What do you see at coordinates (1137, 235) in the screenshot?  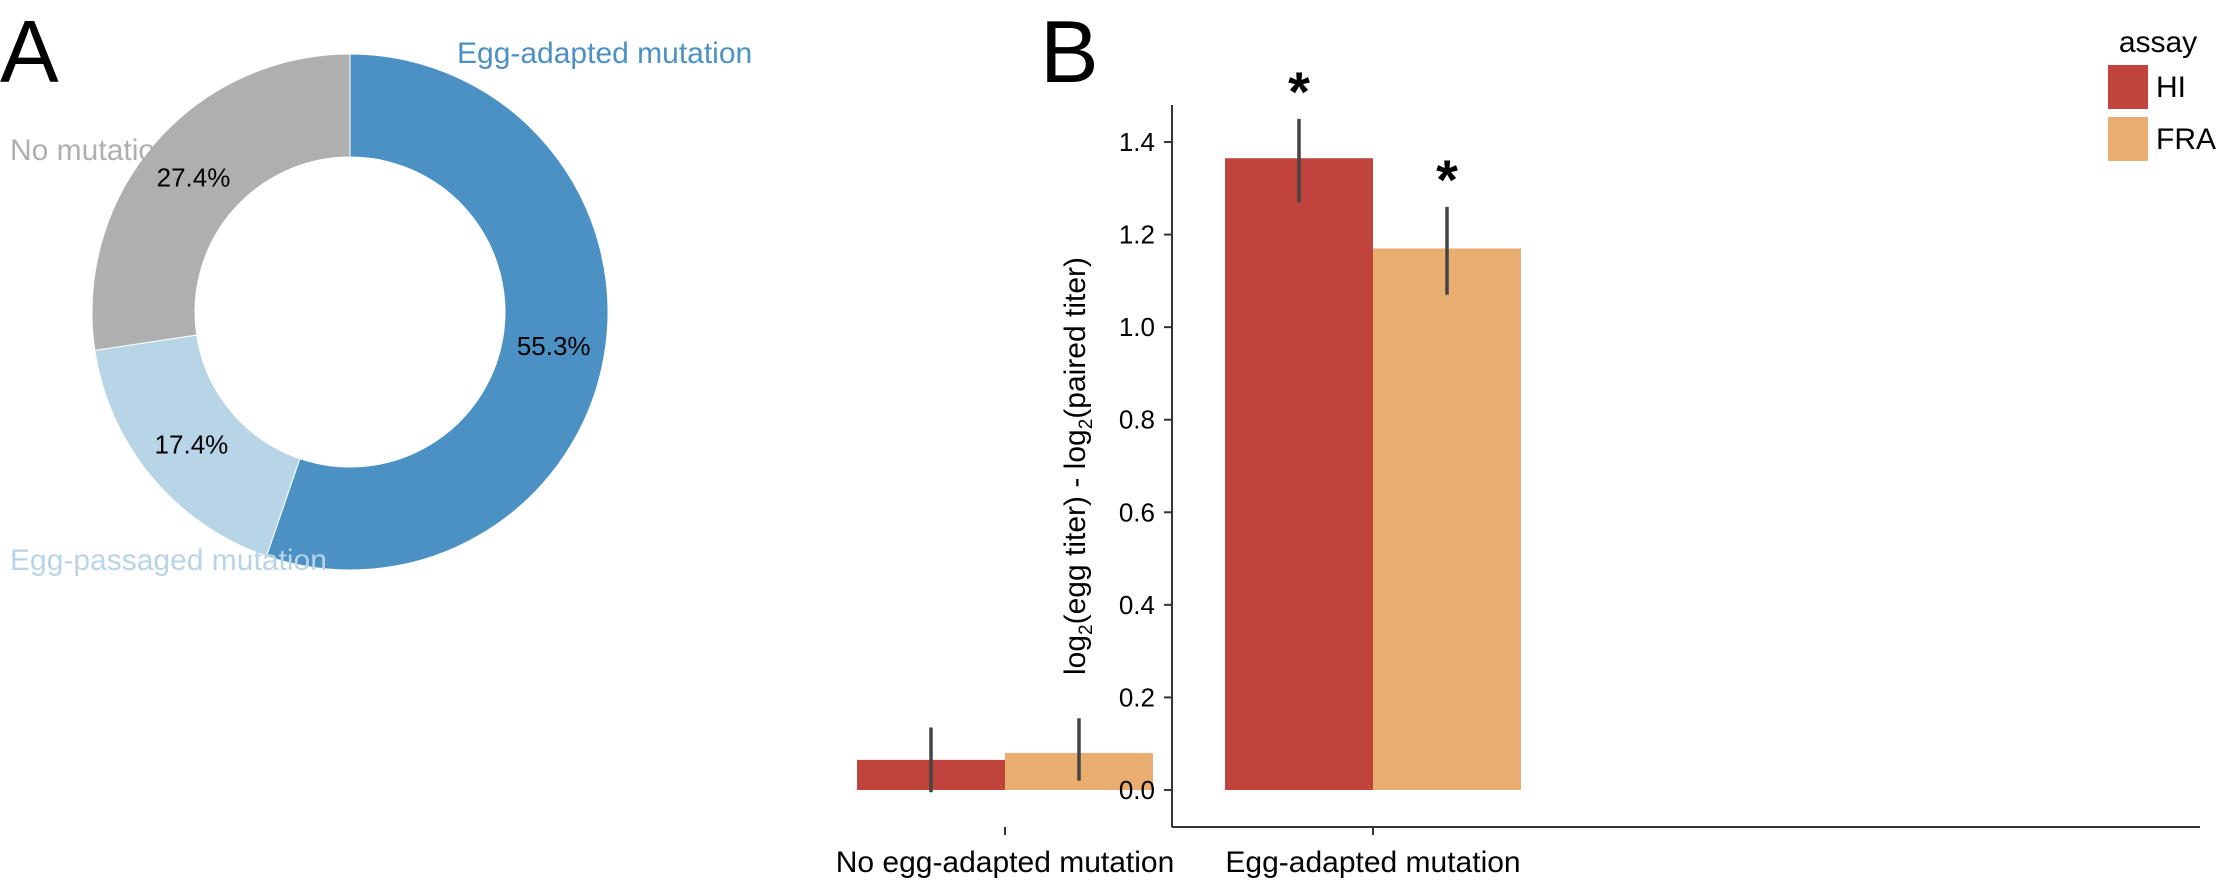 I see `y-tick-label: 1.2` at bounding box center [1137, 235].